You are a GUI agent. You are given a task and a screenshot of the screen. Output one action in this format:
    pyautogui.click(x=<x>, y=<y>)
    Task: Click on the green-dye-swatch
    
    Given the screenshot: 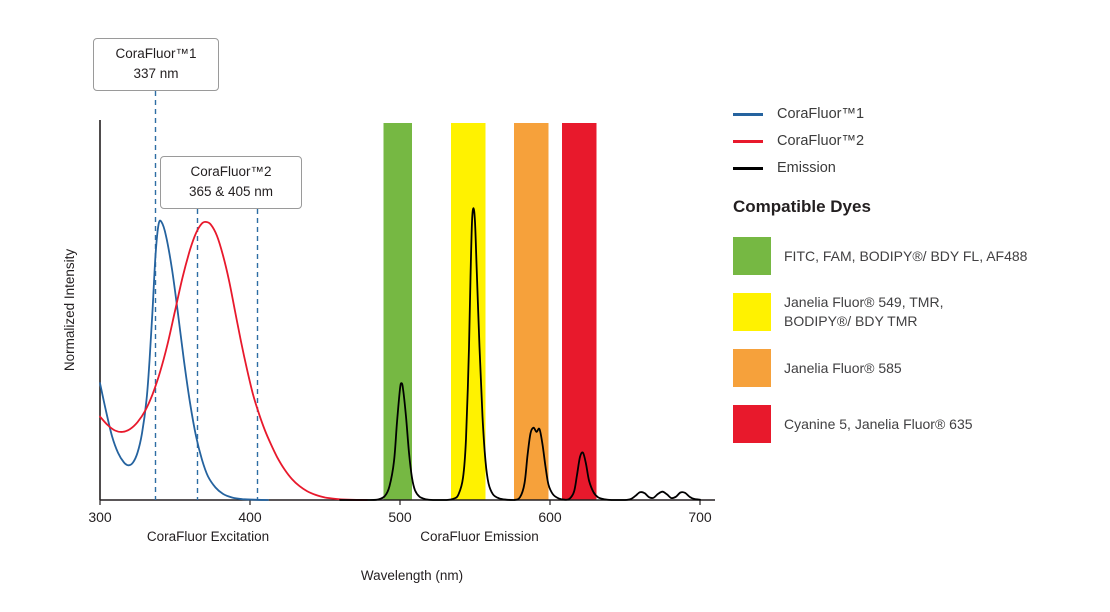 What is the action you would take?
    pyautogui.click(x=752, y=256)
    